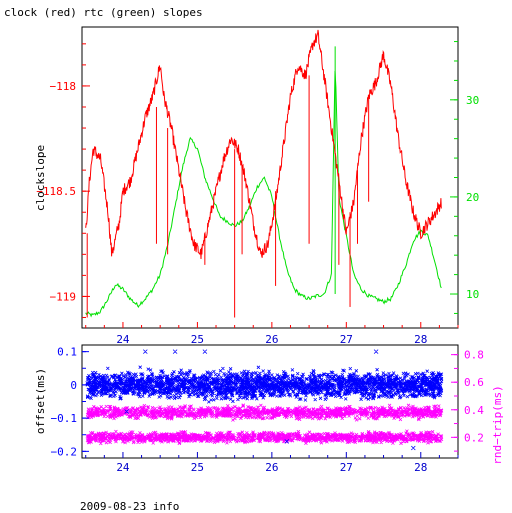 This screenshot has height=513, width=512. I want to click on series-offset-points, so click(264, 400).